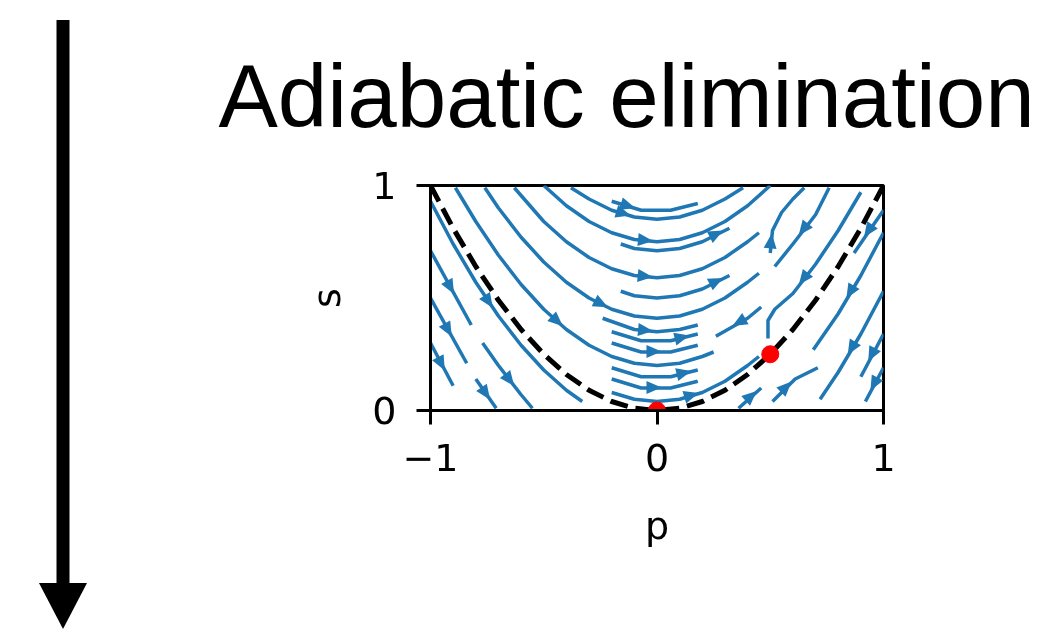 This screenshot has height=629, width=1059. I want to click on x-tick-label: −1, so click(430, 457).